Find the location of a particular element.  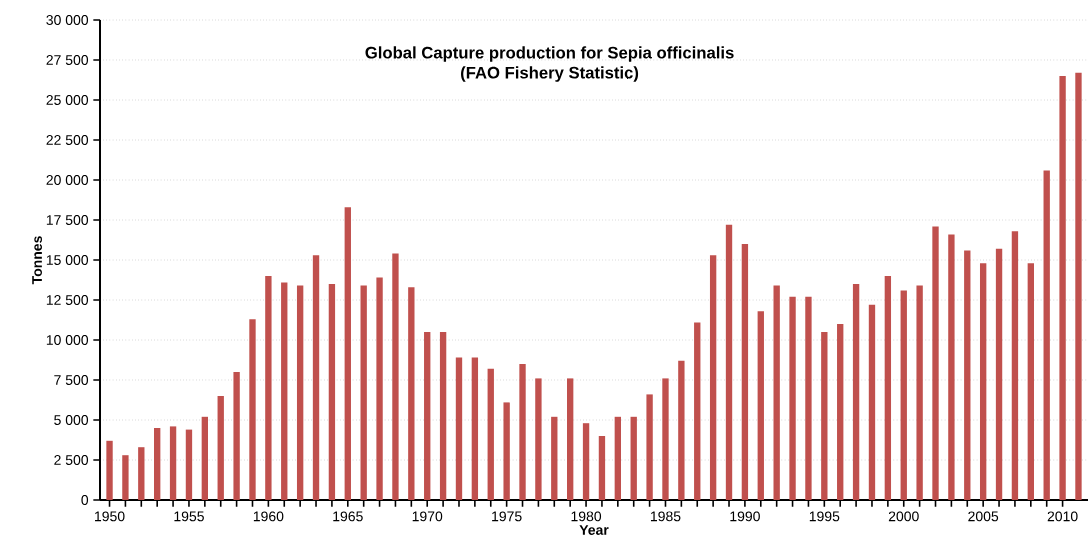

x-tick-label: 1990 is located at coordinates (745, 516).